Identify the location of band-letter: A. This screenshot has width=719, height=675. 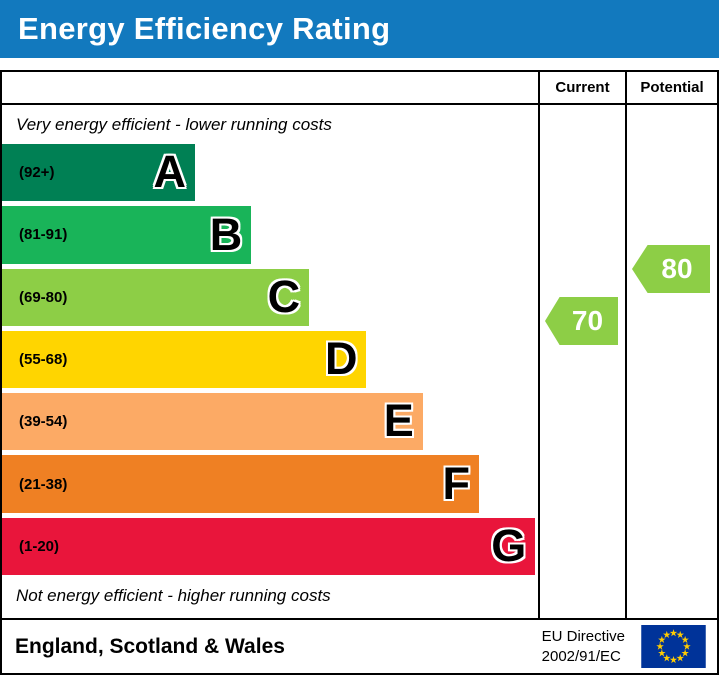
(169, 172).